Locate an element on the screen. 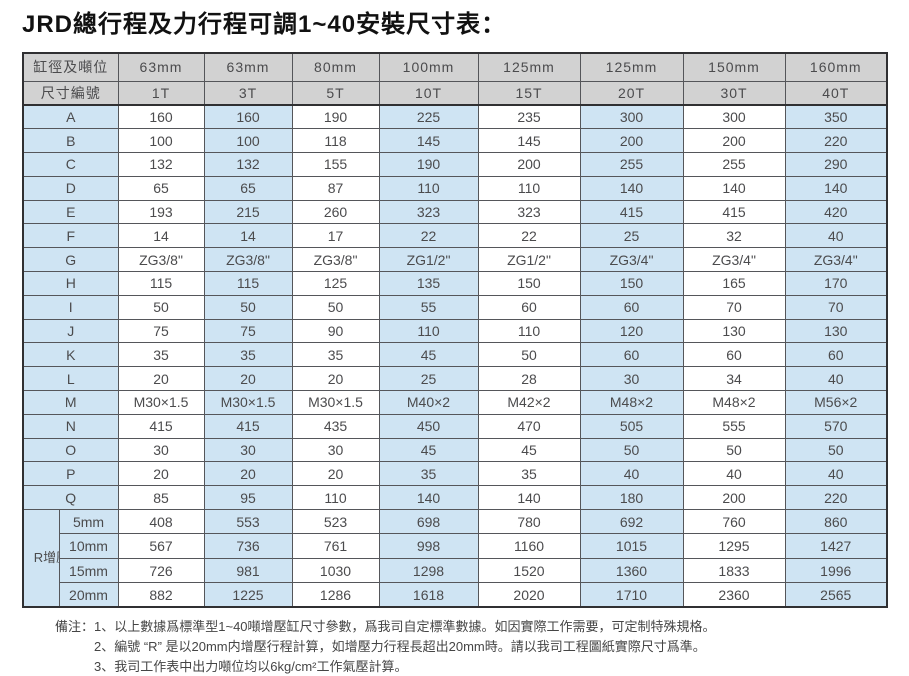 This screenshot has height=676, width=909. row-label: F is located at coordinates (70, 236).